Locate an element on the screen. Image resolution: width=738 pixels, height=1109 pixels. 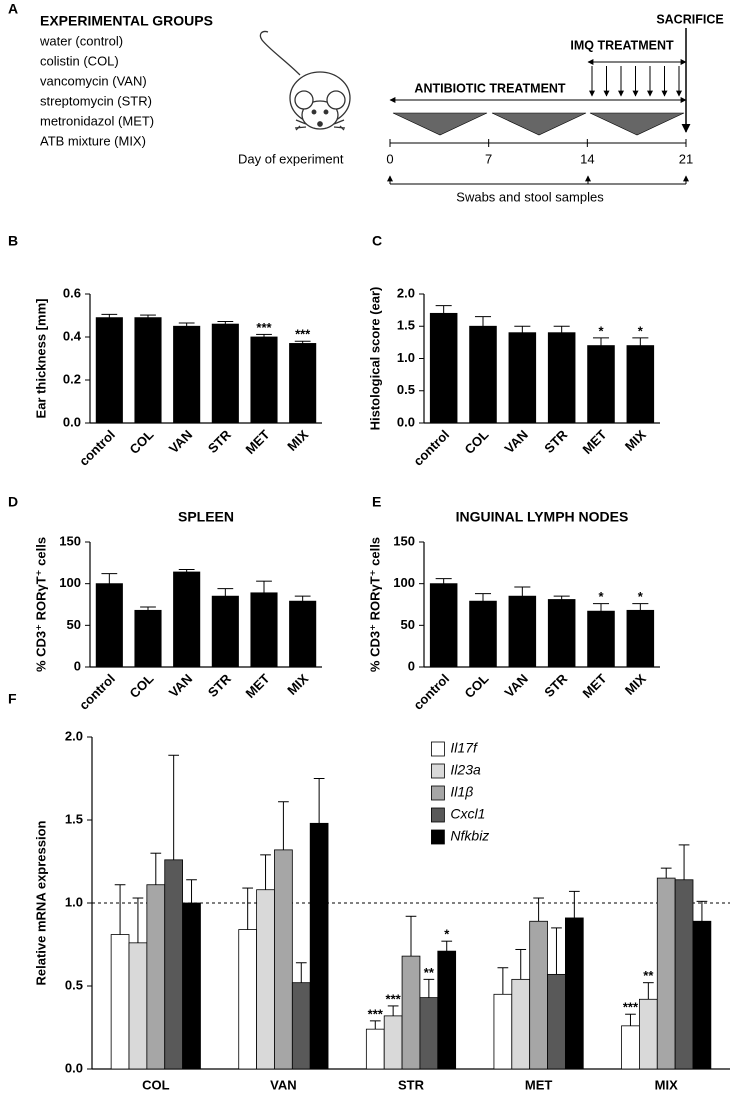
group-item: water (control) is located at coordinates (81, 40).